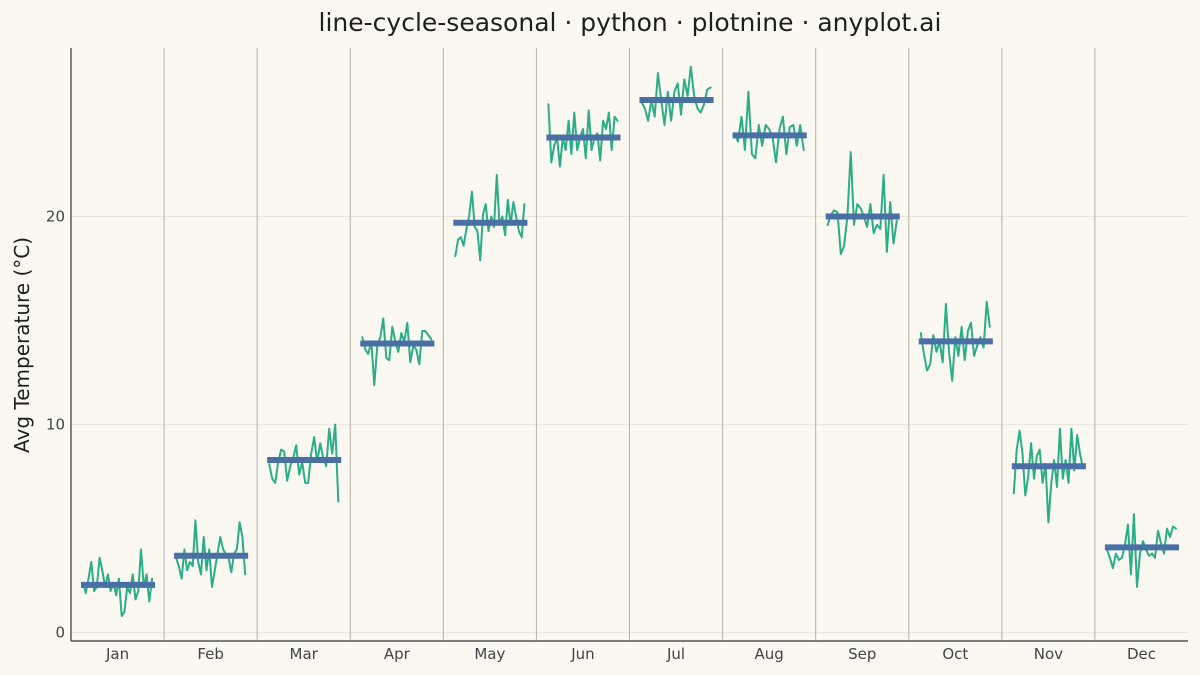 The image size is (1200, 675). What do you see at coordinates (397, 654) in the screenshot?
I see `x-tick-label-apr: Apr` at bounding box center [397, 654].